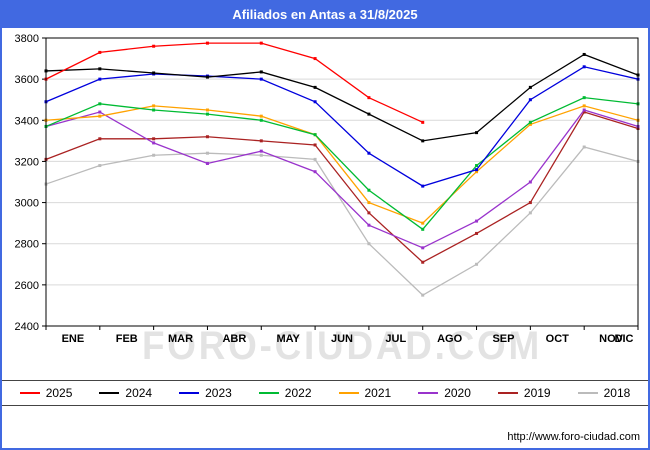 The width and height of the screenshot is (650, 450). I want to click on legend: 2025 2024 2023 2022 2021 2020 2019 2018, so click(325, 393).